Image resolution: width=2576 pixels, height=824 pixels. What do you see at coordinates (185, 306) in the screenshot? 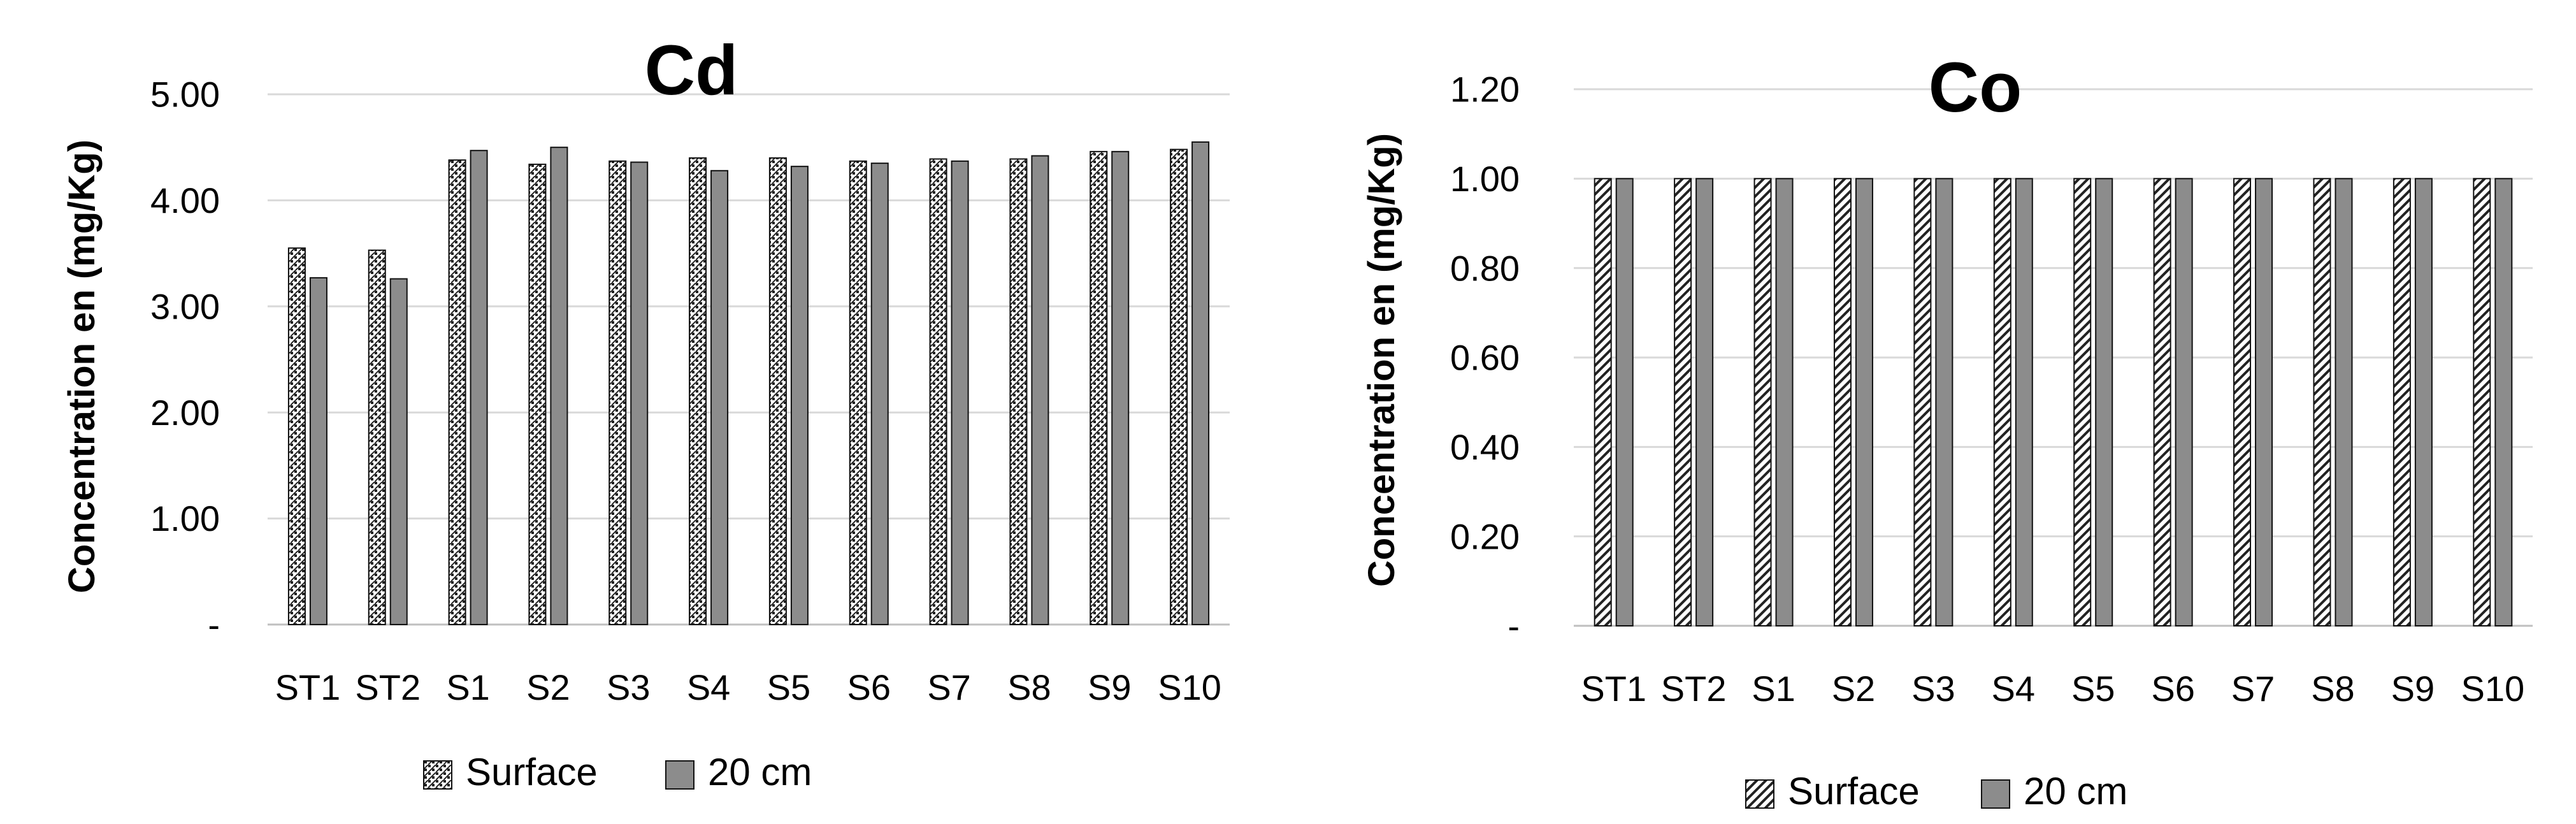
I see `y-tick-label: 3.00` at bounding box center [185, 306].